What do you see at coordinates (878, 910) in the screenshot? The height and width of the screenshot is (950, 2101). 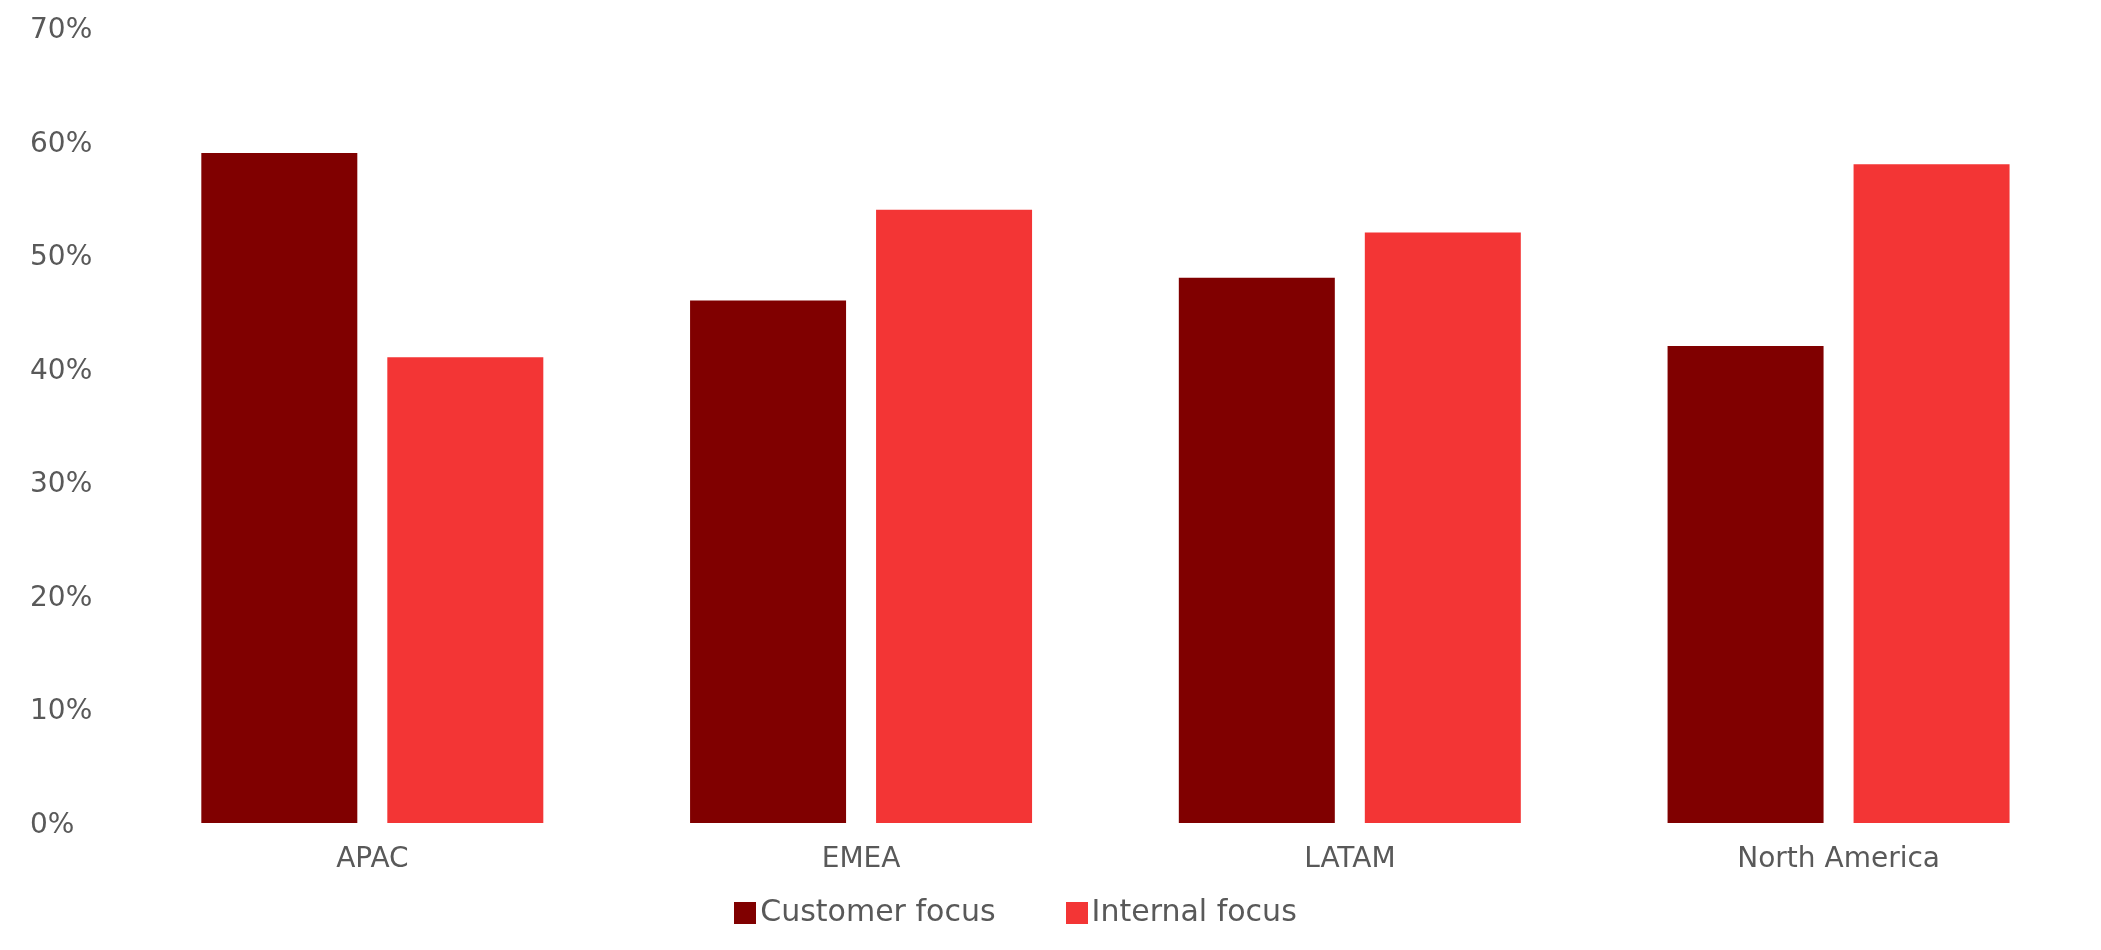 I see `legend-label: Customer focus` at bounding box center [878, 910].